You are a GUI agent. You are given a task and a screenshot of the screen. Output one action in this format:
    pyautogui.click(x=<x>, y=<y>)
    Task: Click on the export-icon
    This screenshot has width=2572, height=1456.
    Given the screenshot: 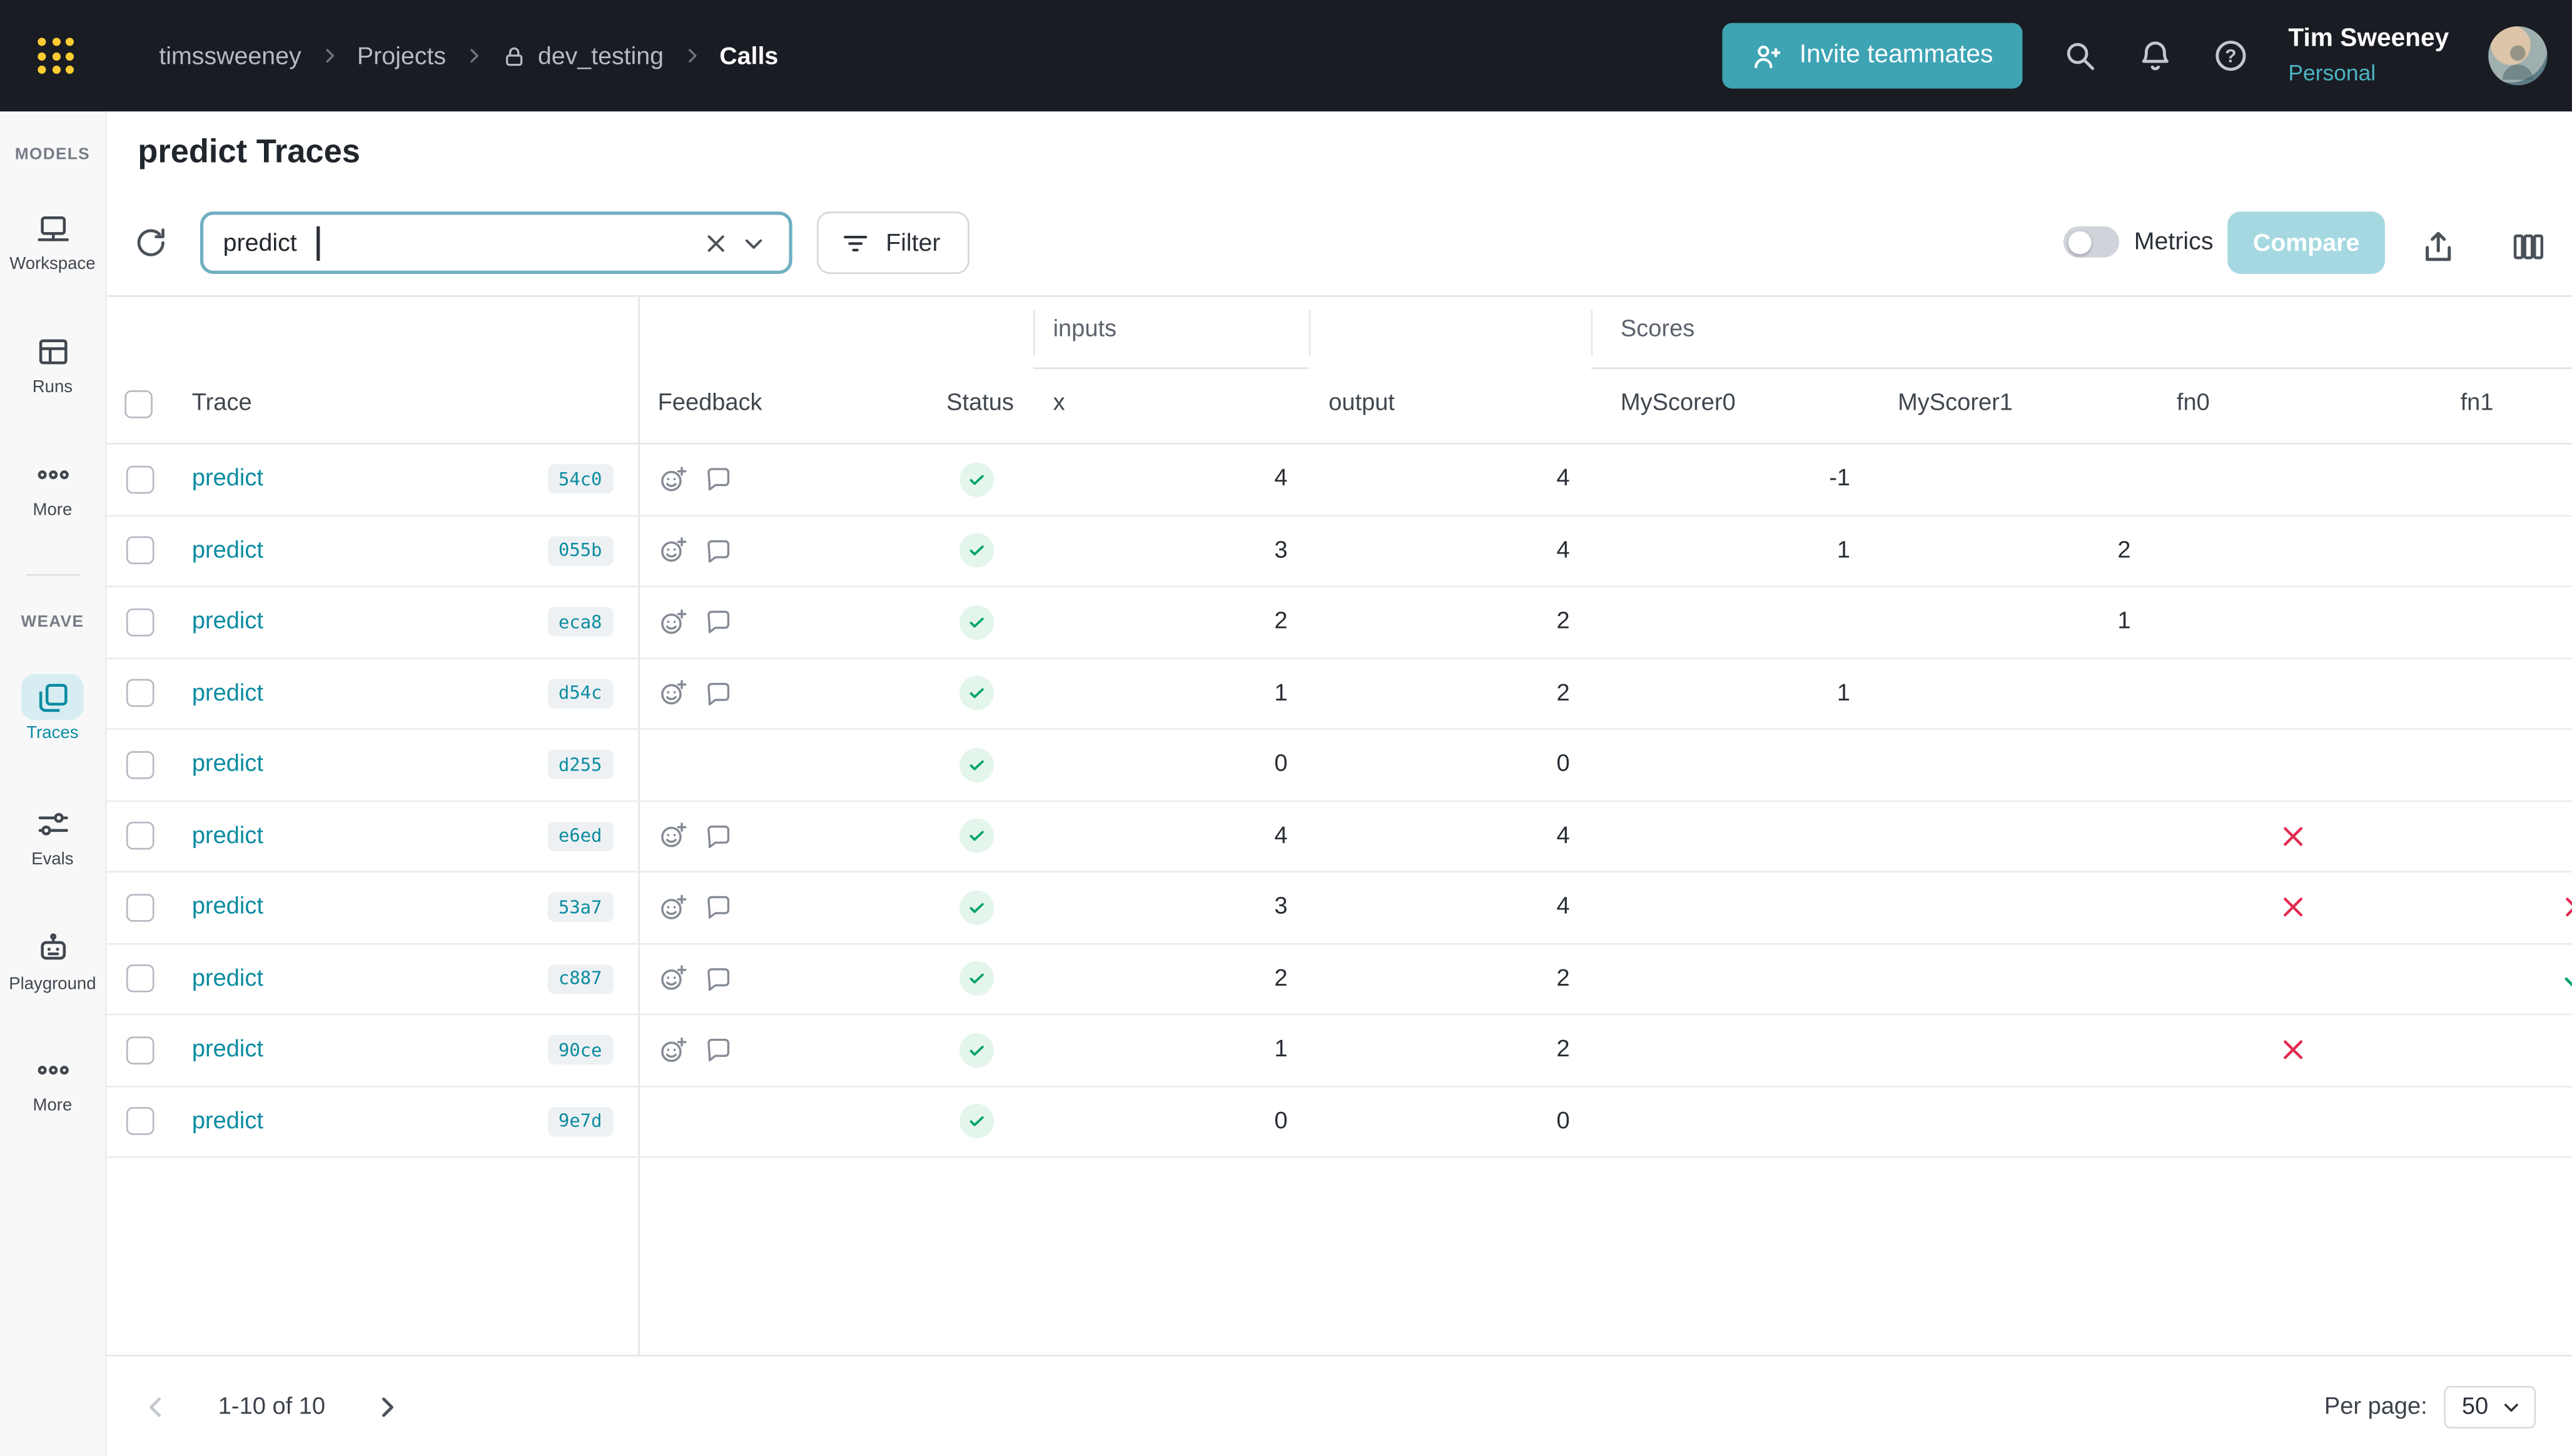 What is the action you would take?
    pyautogui.click(x=2438, y=246)
    